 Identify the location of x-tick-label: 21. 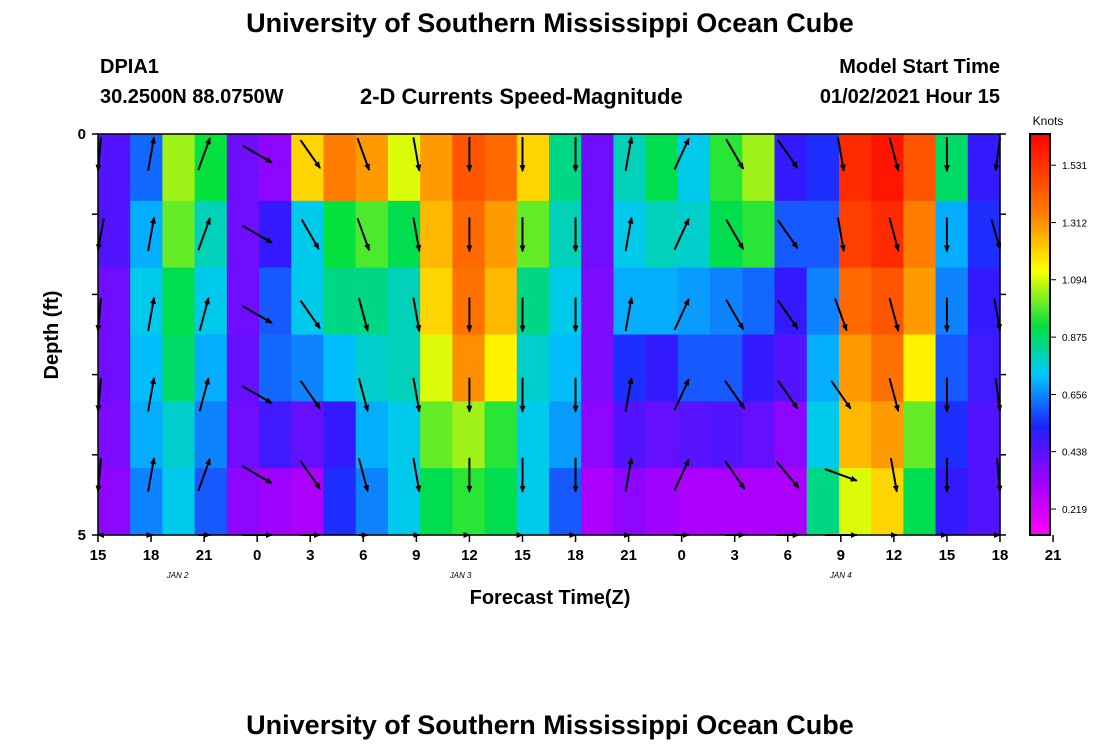
(1053, 555).